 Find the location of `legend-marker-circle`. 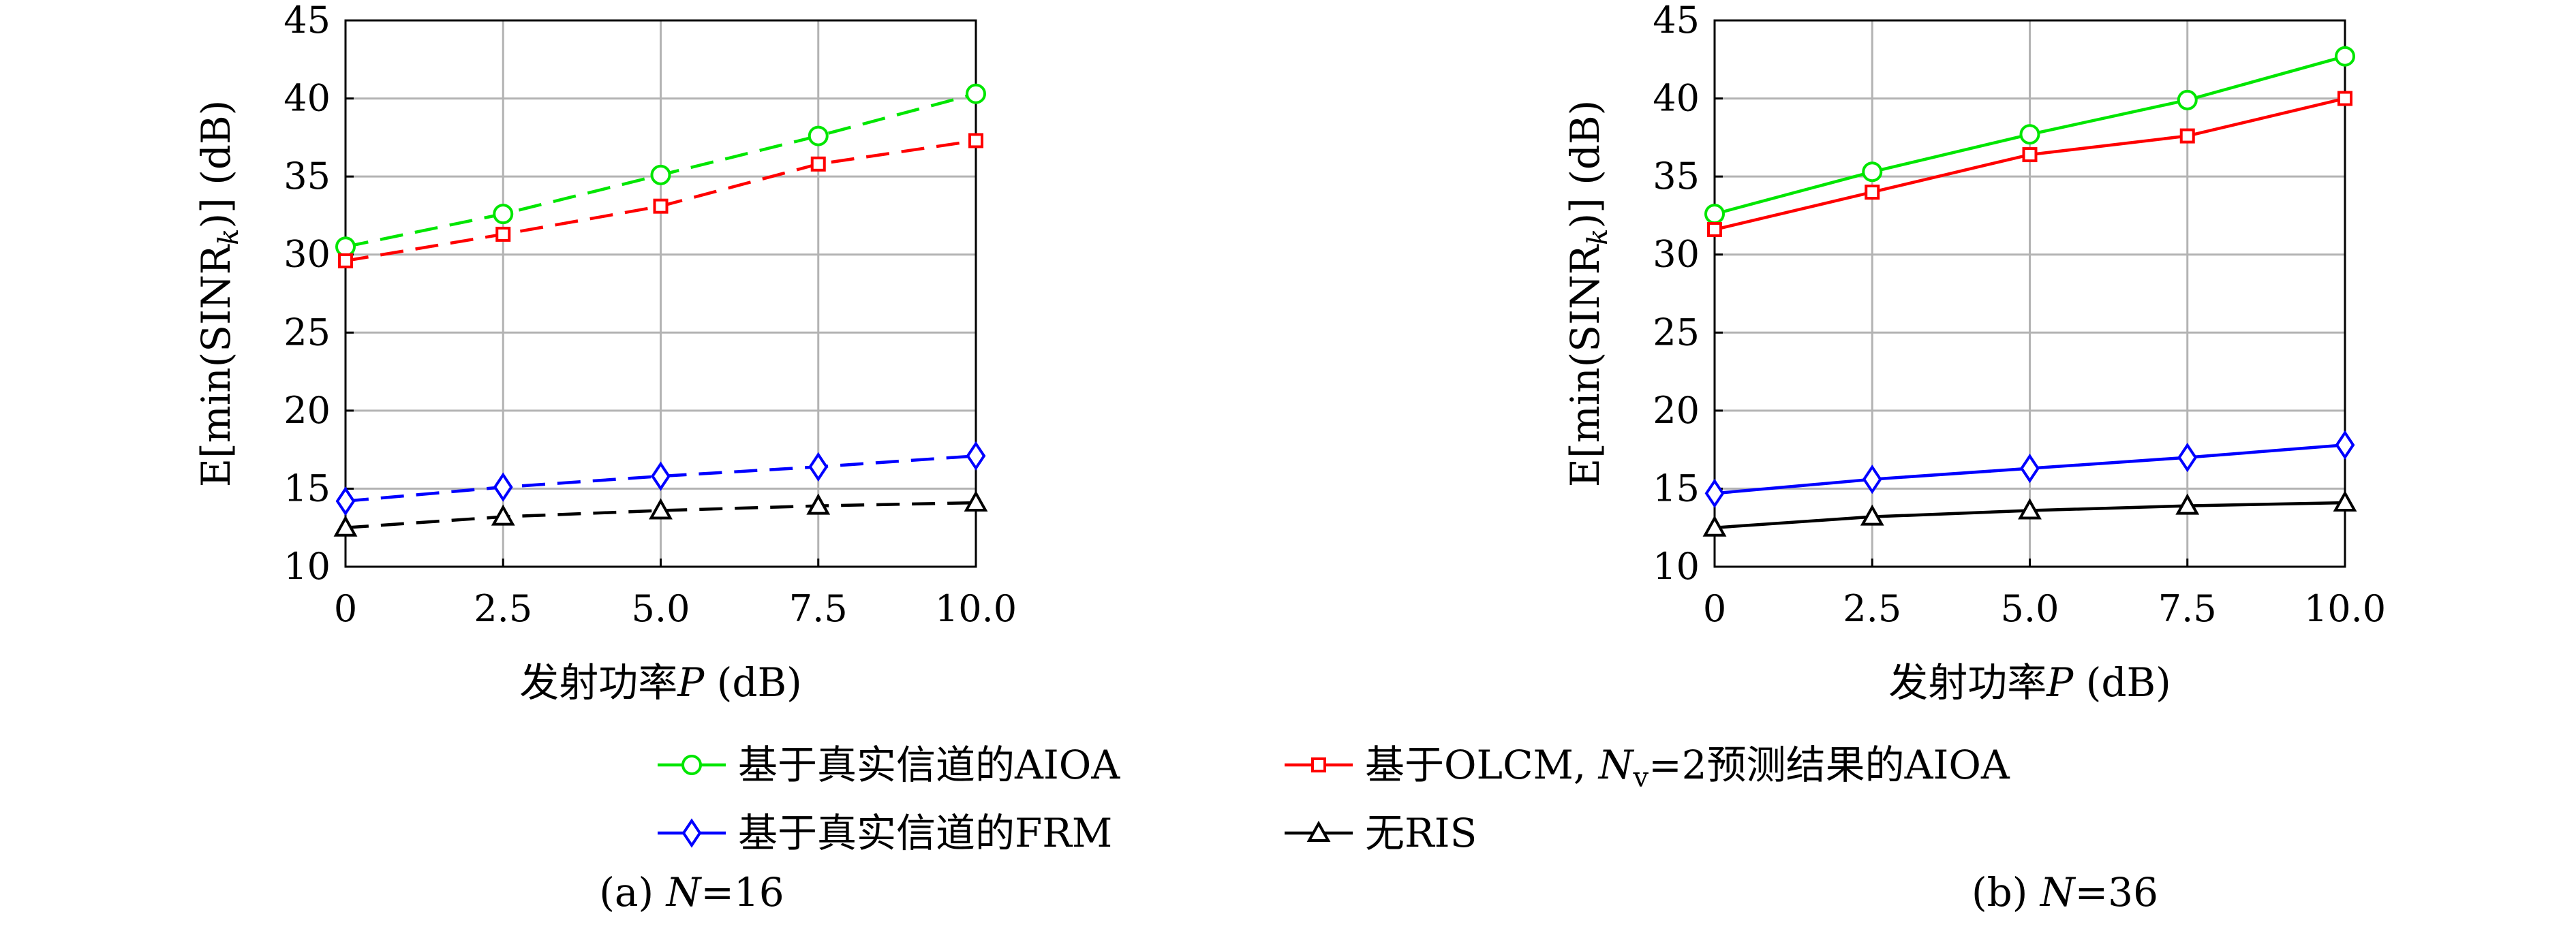

legend-marker-circle is located at coordinates (691, 765).